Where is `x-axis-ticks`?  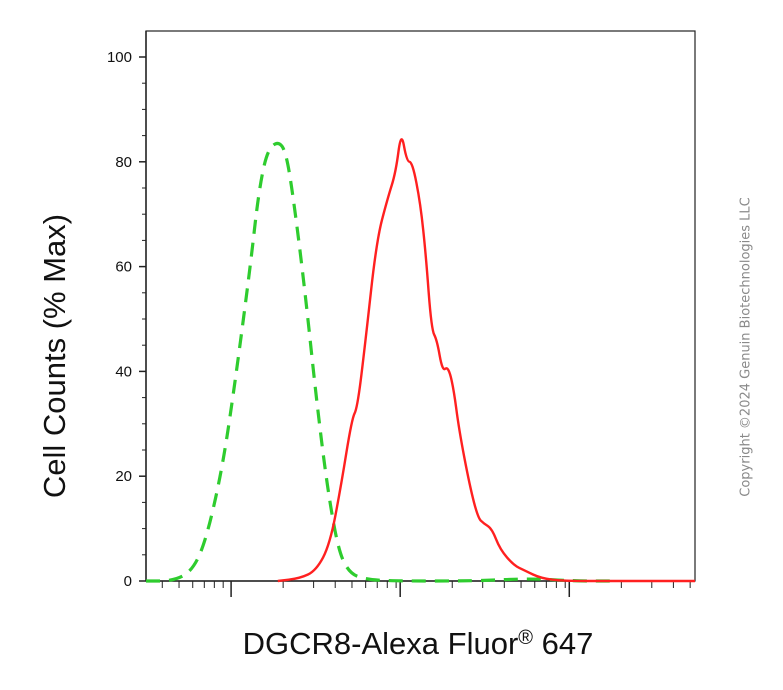
x-axis-ticks is located at coordinates (426, 589).